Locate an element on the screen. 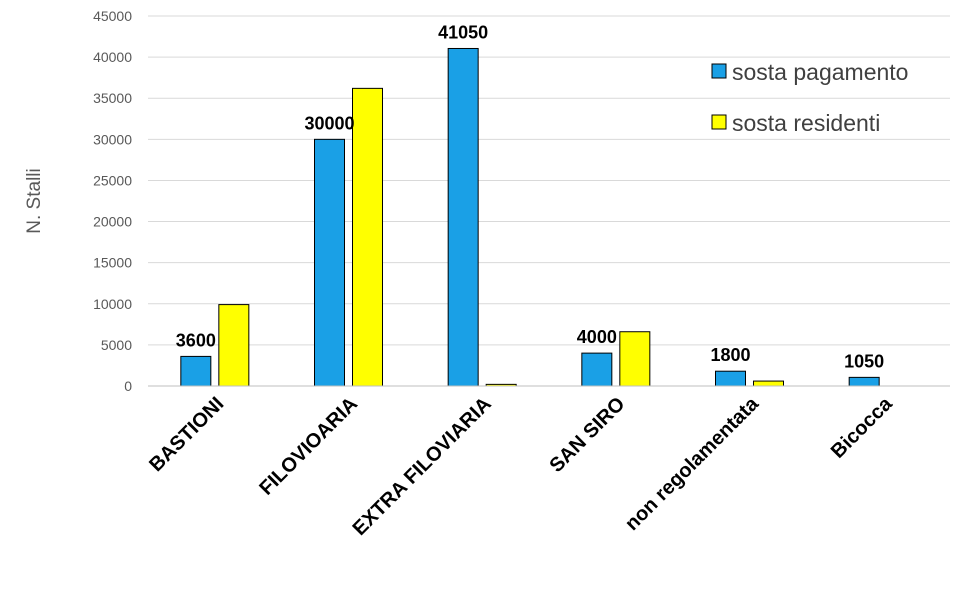 The height and width of the screenshot is (591, 954). x-category-label: SAN SIRO is located at coordinates (587, 435).